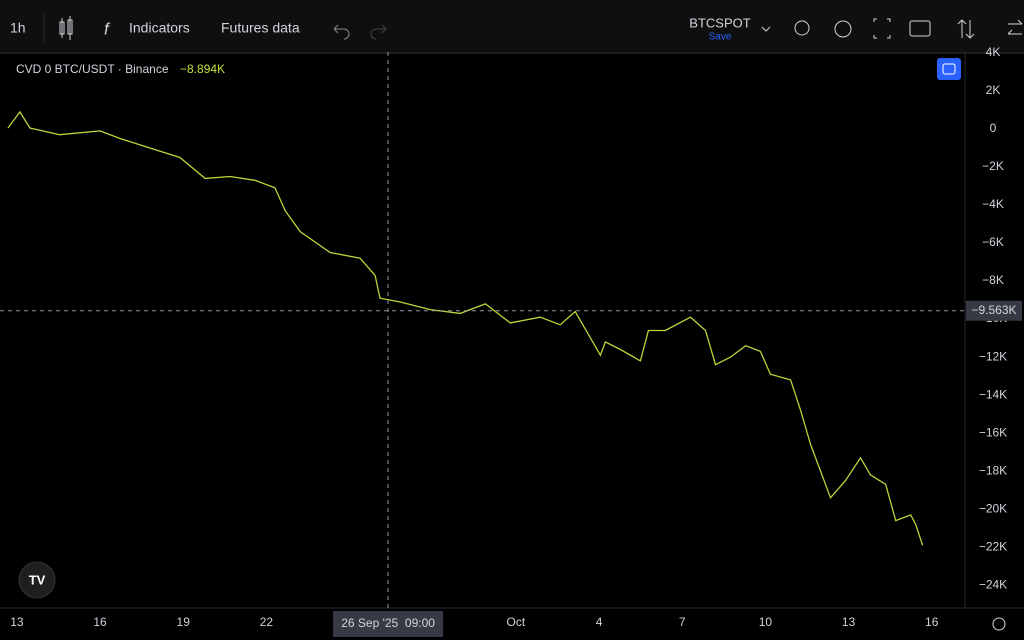 The width and height of the screenshot is (1024, 640). What do you see at coordinates (966, 29) in the screenshot?
I see `compare-icon` at bounding box center [966, 29].